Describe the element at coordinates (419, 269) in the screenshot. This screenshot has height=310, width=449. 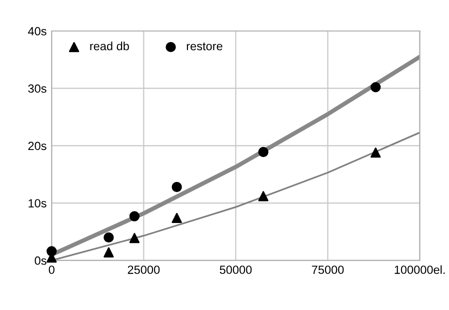
I see `x-tick-label: 100000el.` at that location.